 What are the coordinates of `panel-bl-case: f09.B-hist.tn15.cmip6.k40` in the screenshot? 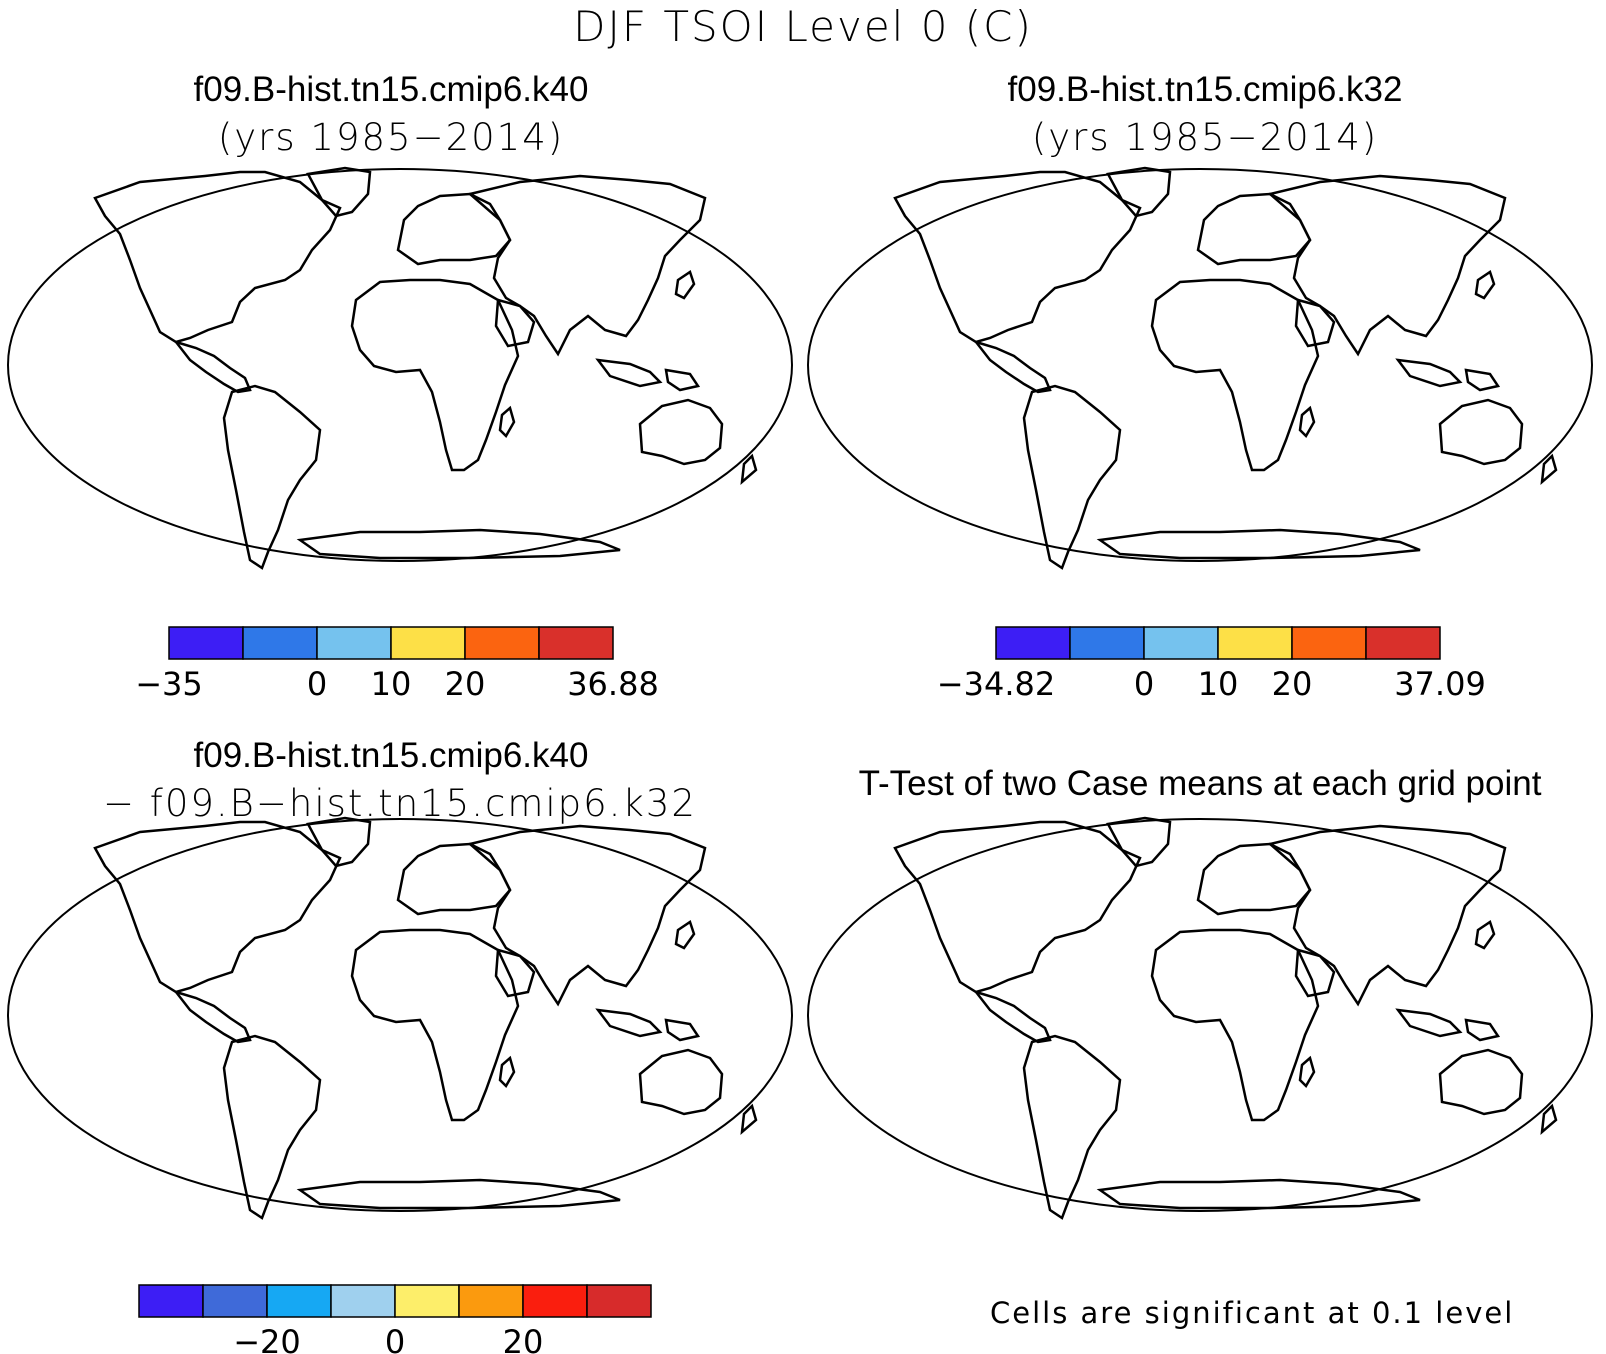 It's located at (391, 755).